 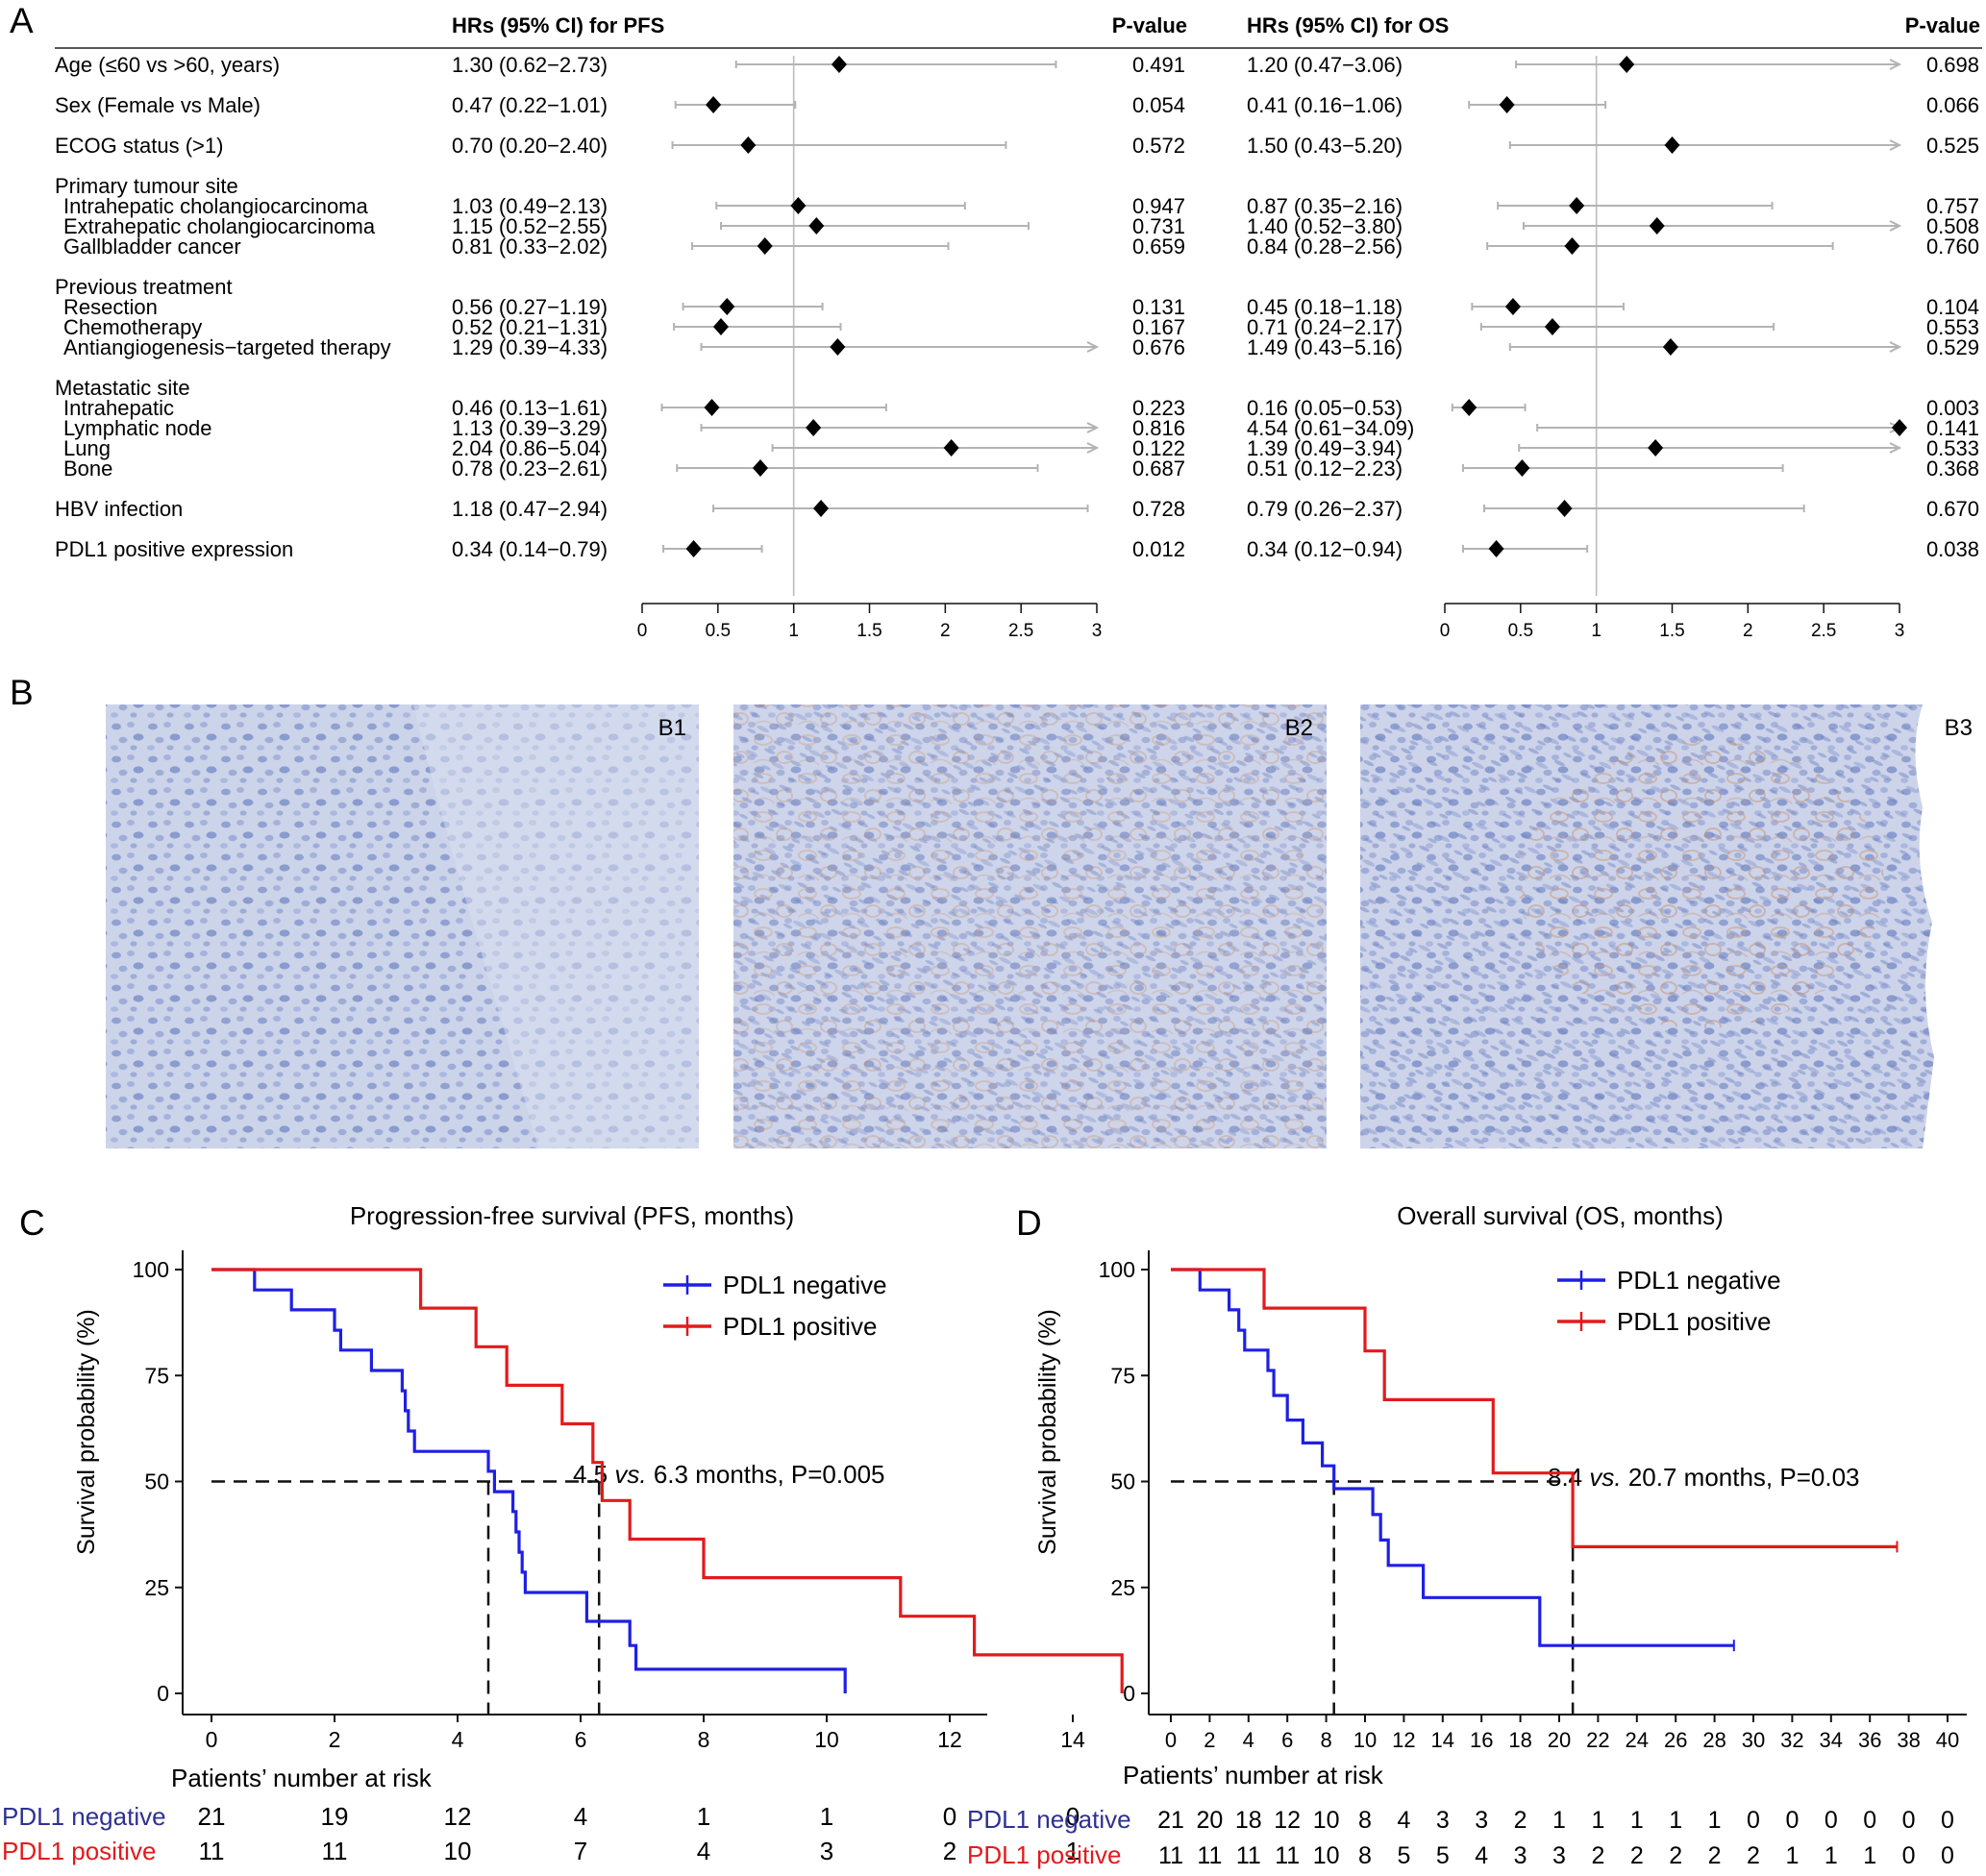 What do you see at coordinates (1596, 631) in the screenshot?
I see `os-x-tick-label: 1` at bounding box center [1596, 631].